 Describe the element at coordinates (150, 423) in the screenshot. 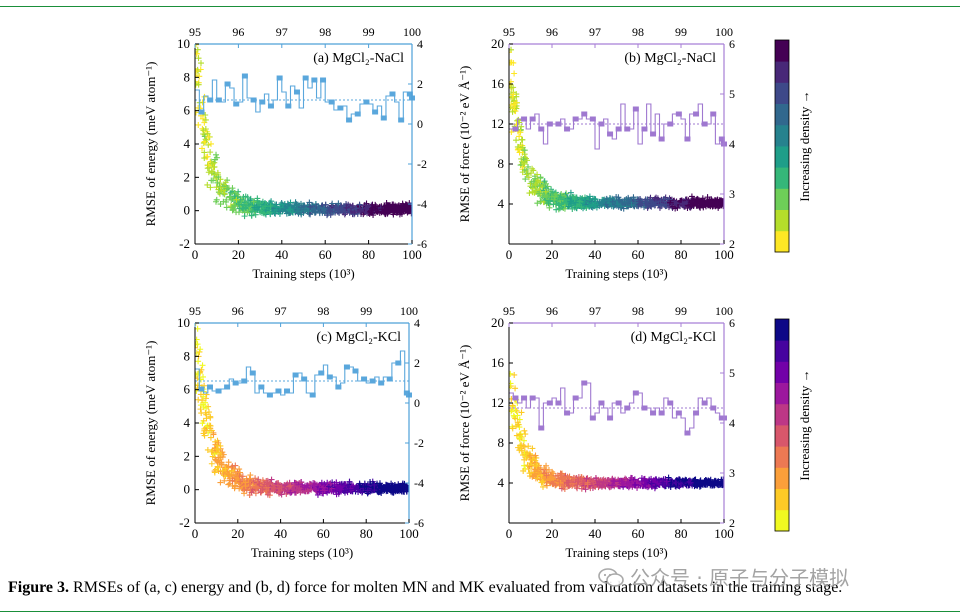

I see `y-axis-label: RMSE of energy (meV atom⁻¹)` at that location.